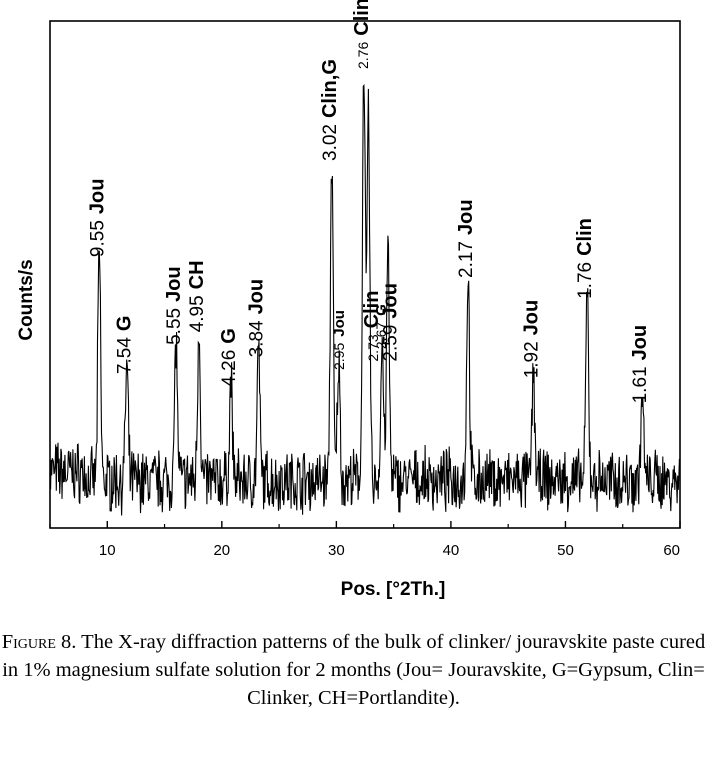  What do you see at coordinates (640, 364) in the screenshot?
I see `peak-label: 1.61 Jou` at bounding box center [640, 364].